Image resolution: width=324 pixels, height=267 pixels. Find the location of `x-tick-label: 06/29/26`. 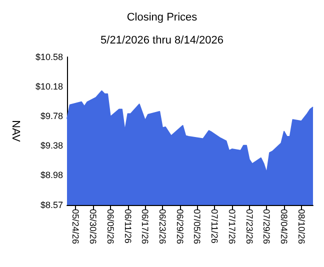

x-tick-label: 06/29/26 is located at coordinates (179, 226).